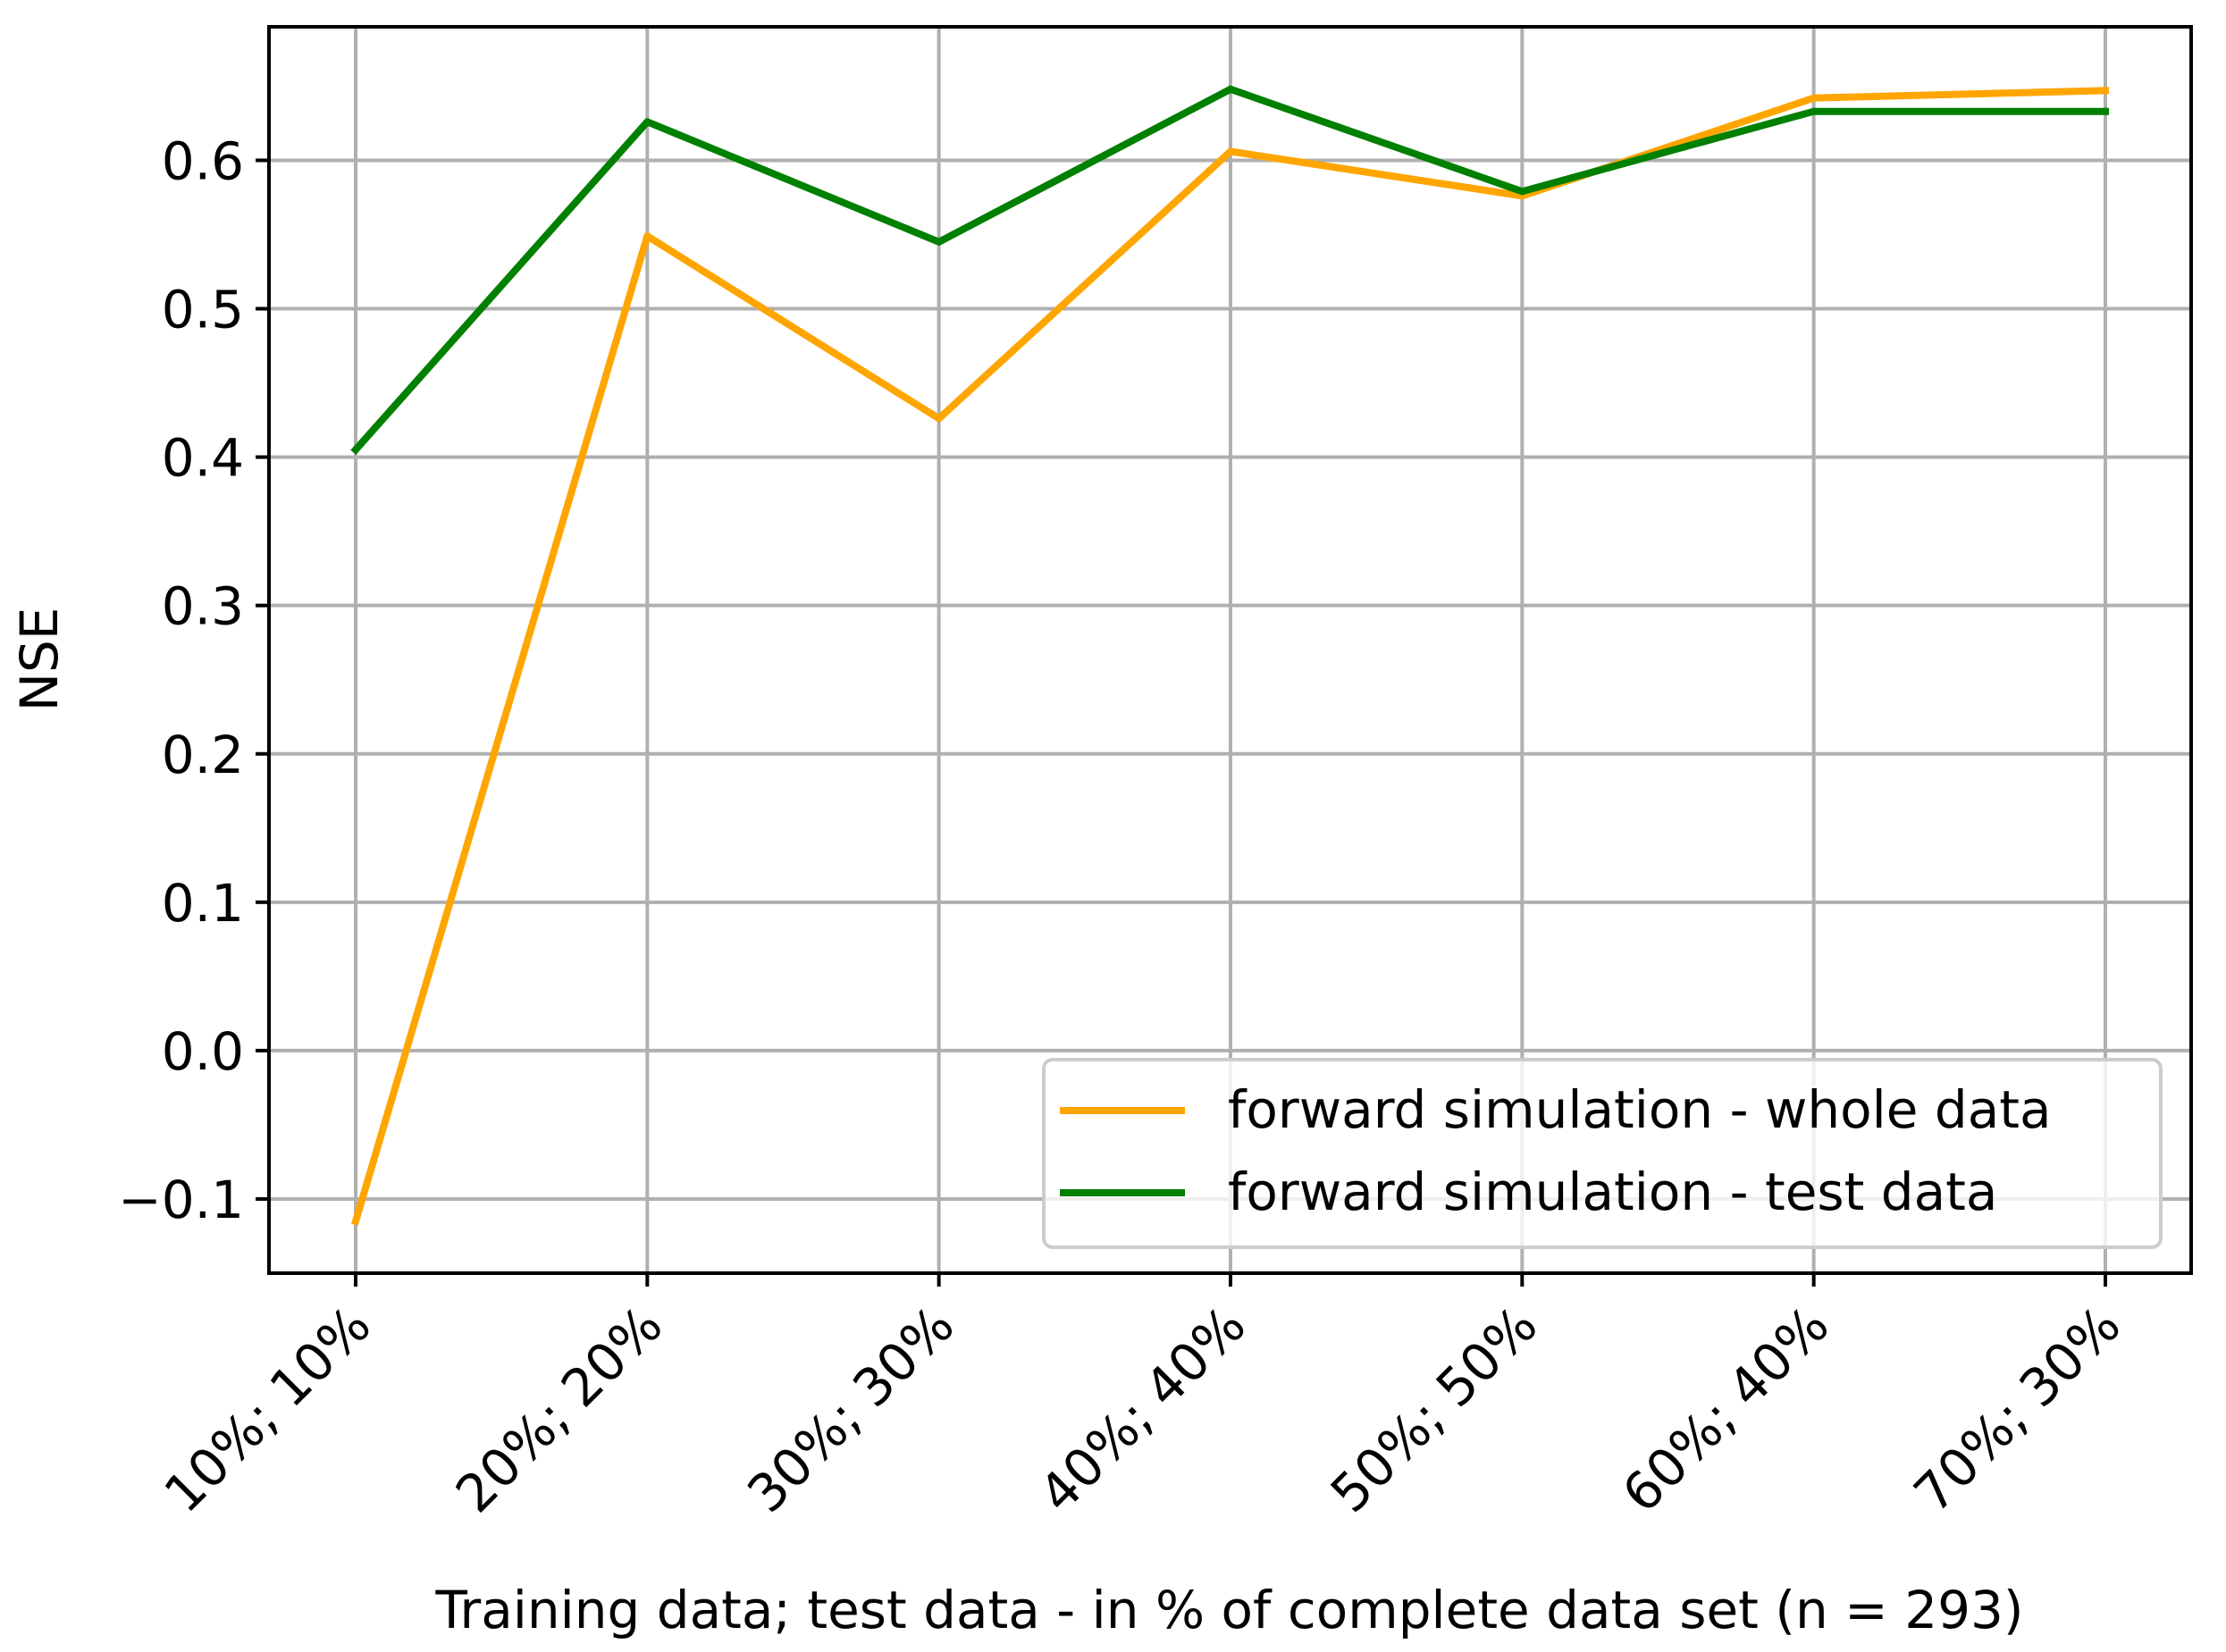  I want to click on y-tick-label: 0.2, so click(203, 755).